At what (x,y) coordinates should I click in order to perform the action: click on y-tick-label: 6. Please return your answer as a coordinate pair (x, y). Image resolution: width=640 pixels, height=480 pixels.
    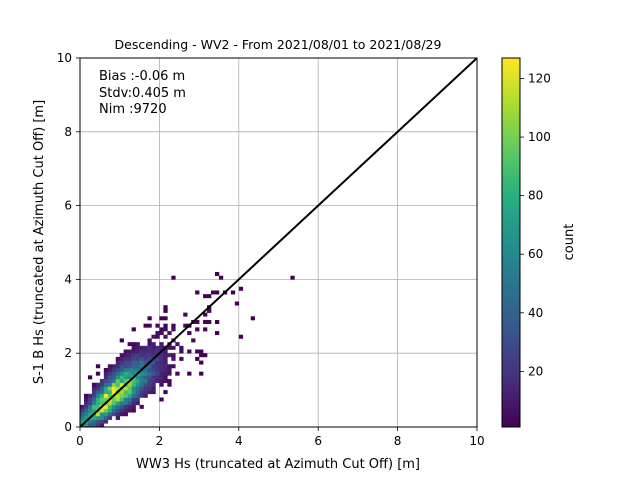
    Looking at the image, I should click on (68, 206).